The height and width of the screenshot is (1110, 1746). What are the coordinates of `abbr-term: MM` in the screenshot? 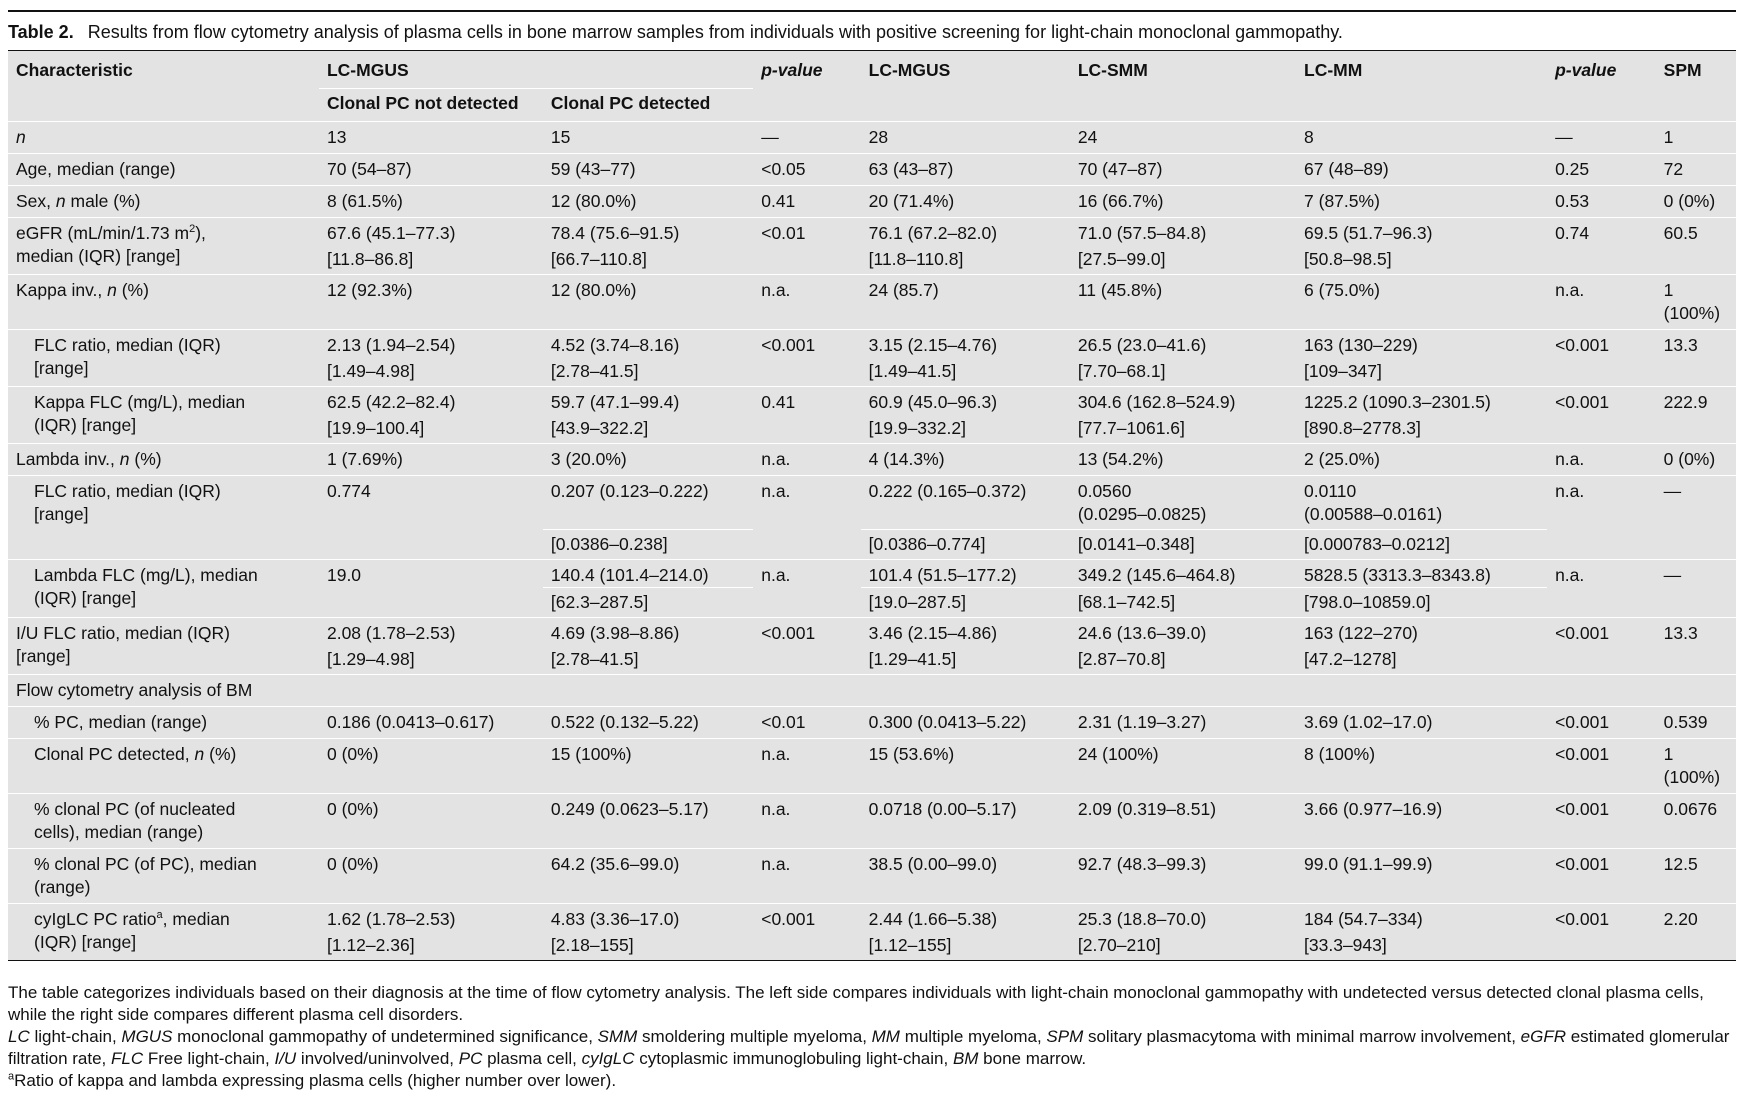 It's located at (885, 1036).